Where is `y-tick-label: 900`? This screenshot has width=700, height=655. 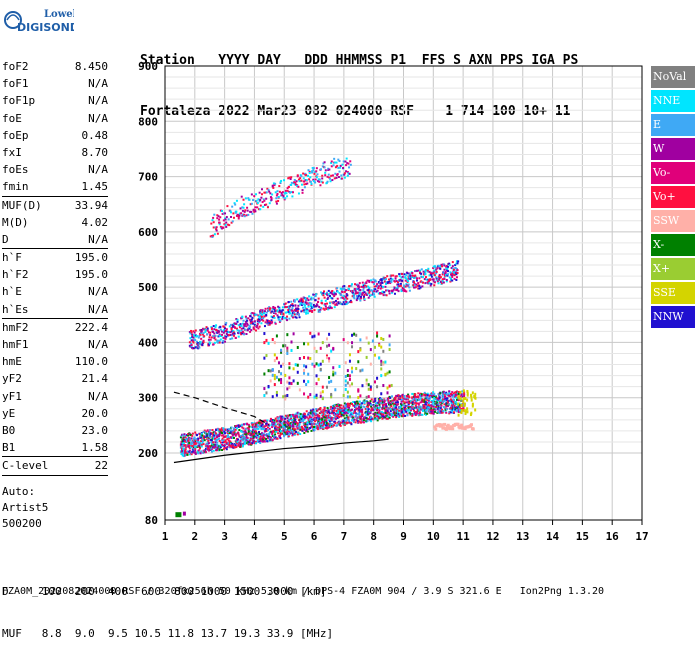 y-tick-label: 900 is located at coordinates (148, 66).